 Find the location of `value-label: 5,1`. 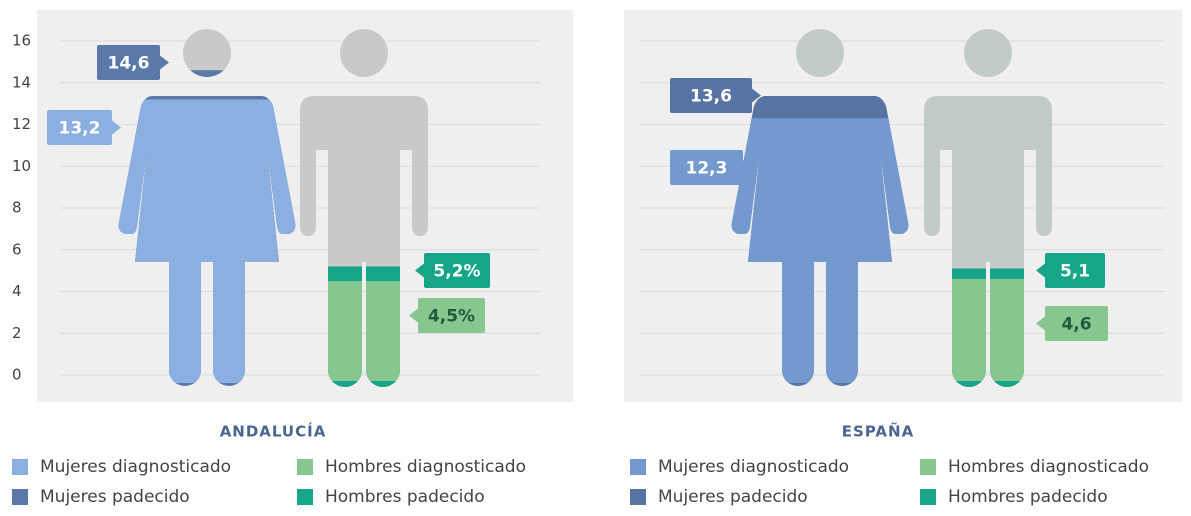

value-label: 5,1 is located at coordinates (1075, 272).